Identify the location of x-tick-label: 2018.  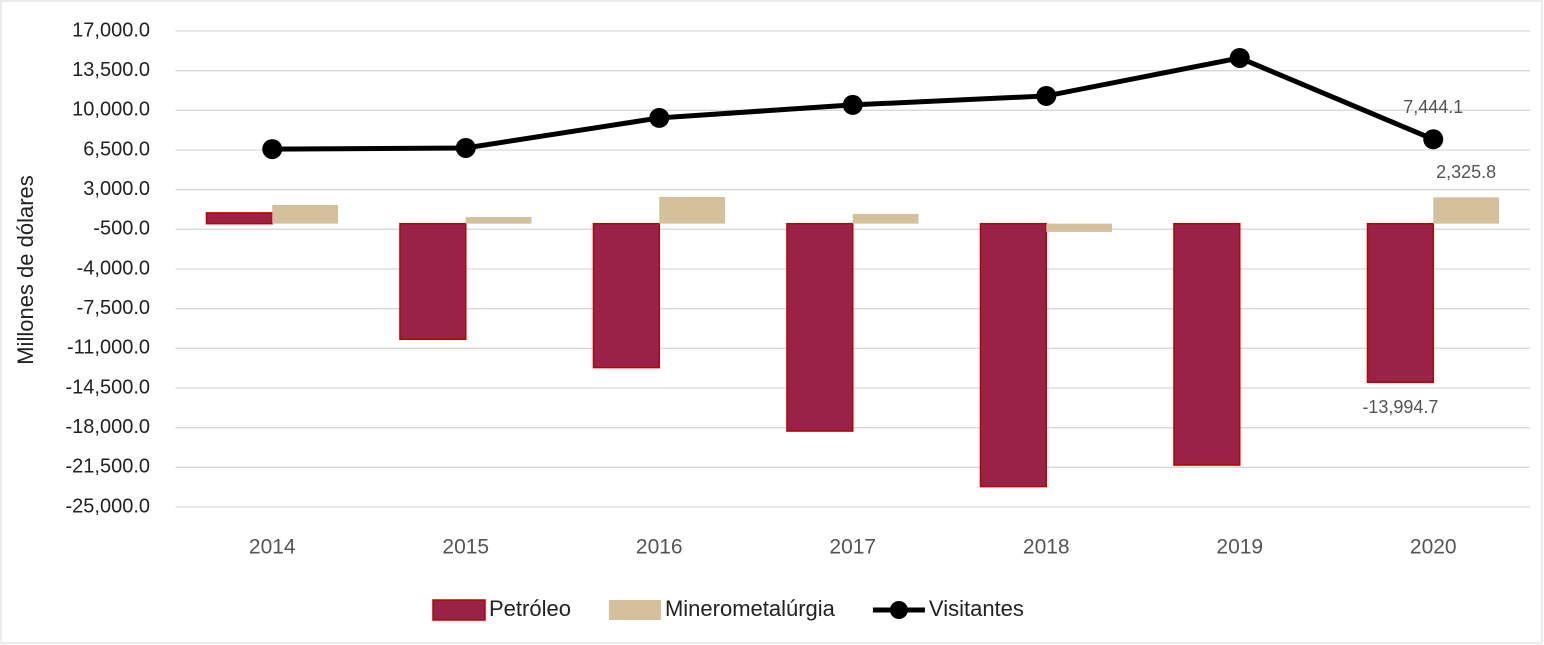
(1046, 547).